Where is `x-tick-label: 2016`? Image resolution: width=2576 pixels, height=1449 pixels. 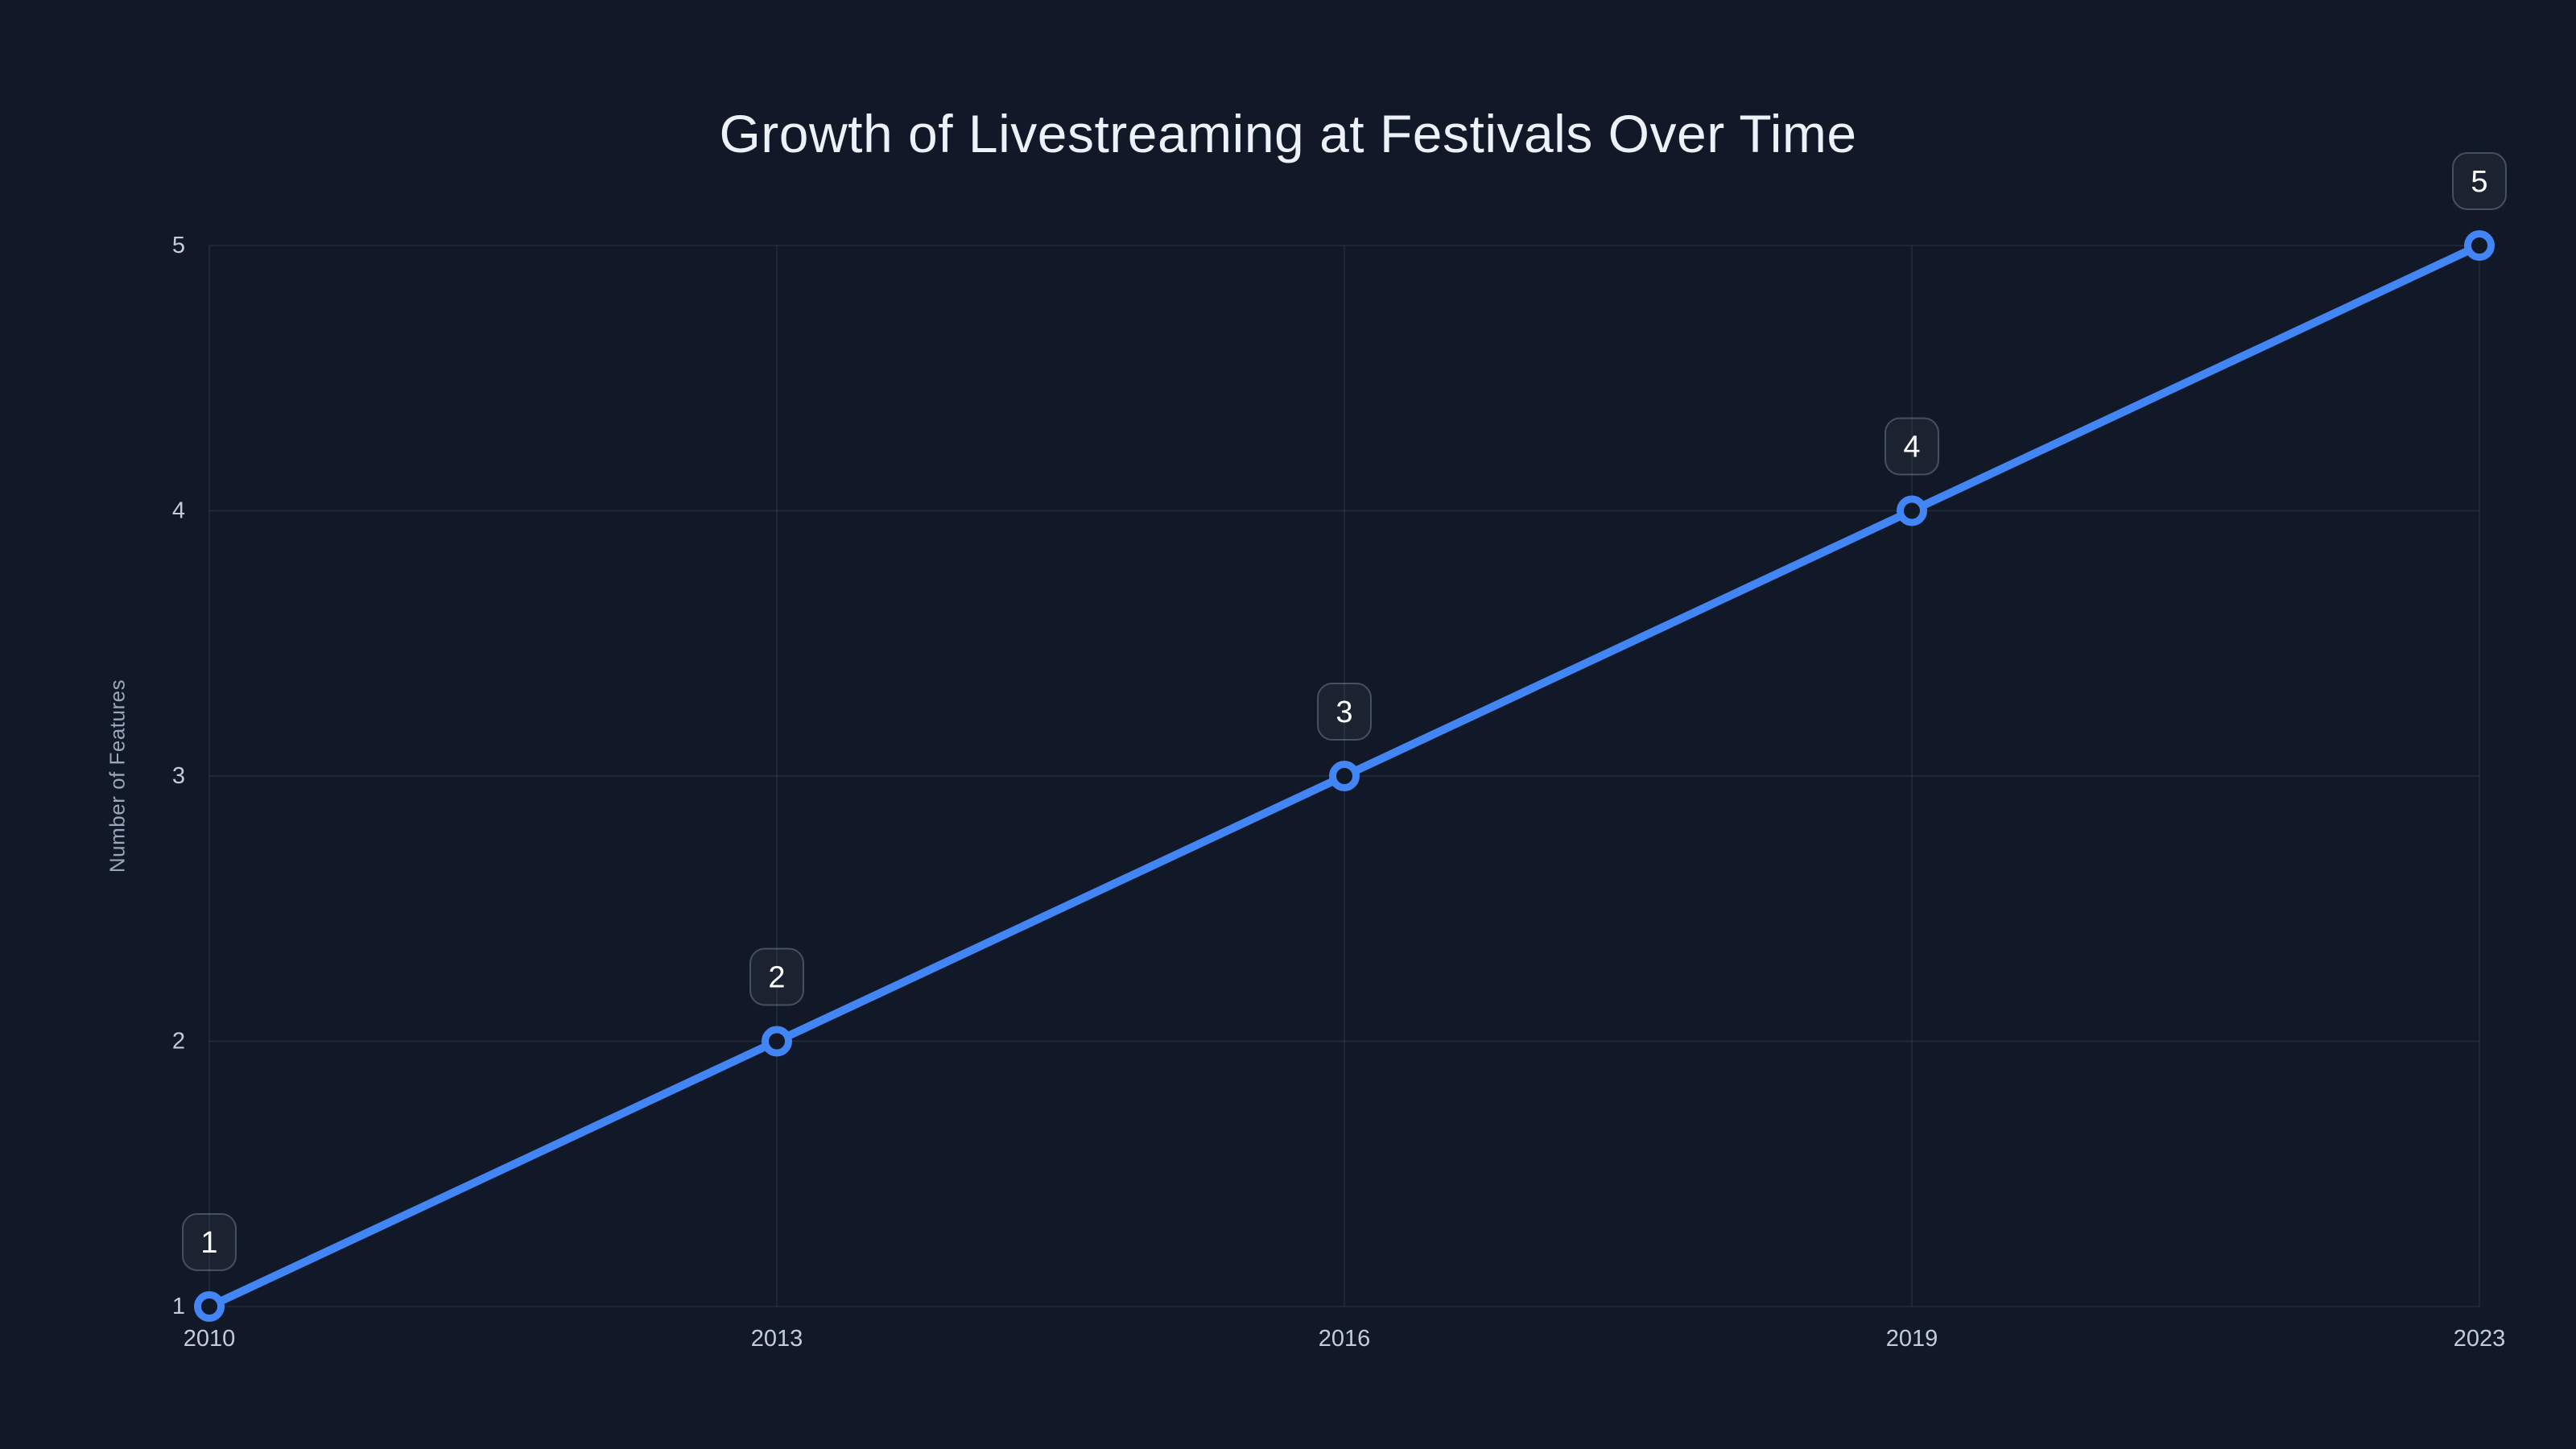
x-tick-label: 2016 is located at coordinates (1345, 1339).